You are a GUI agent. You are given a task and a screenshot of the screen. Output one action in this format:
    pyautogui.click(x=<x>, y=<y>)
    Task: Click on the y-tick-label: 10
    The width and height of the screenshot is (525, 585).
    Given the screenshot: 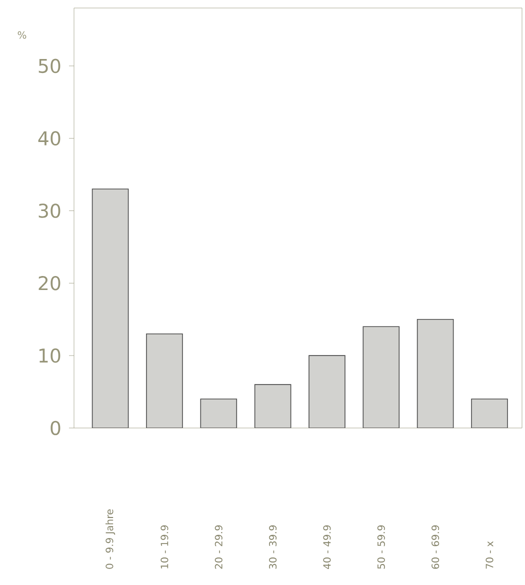 What is the action you would take?
    pyautogui.click(x=49, y=355)
    